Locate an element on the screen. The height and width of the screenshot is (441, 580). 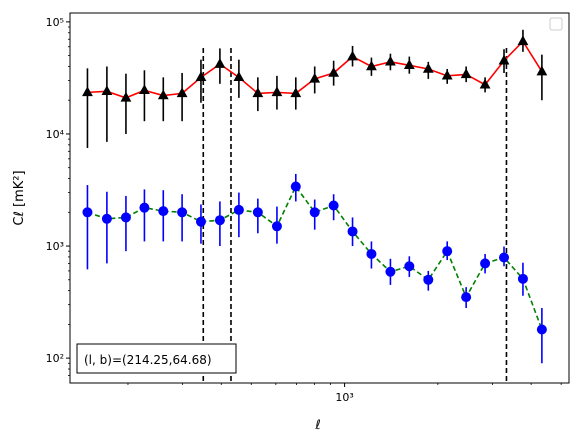
y-tick-label: 10⁴ is located at coordinates (55, 134).